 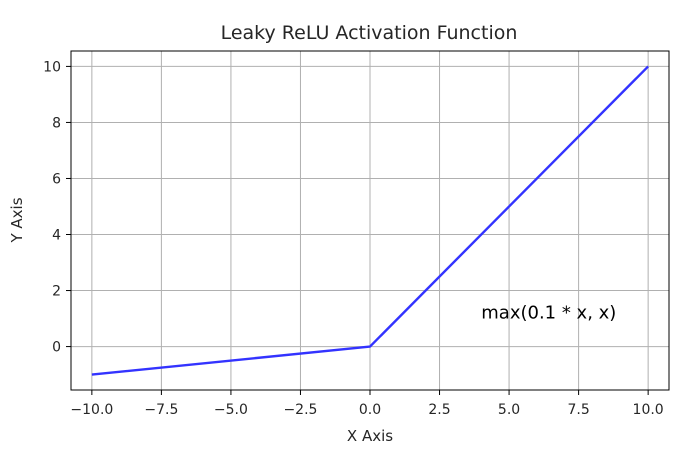 I want to click on y-tick-label: 8, so click(x=56, y=123).